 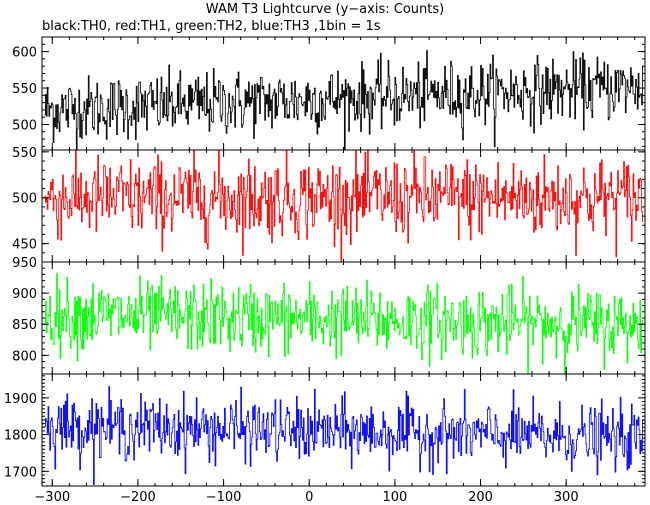 What do you see at coordinates (138, 497) in the screenshot?
I see `x-tick-label: −200` at bounding box center [138, 497].